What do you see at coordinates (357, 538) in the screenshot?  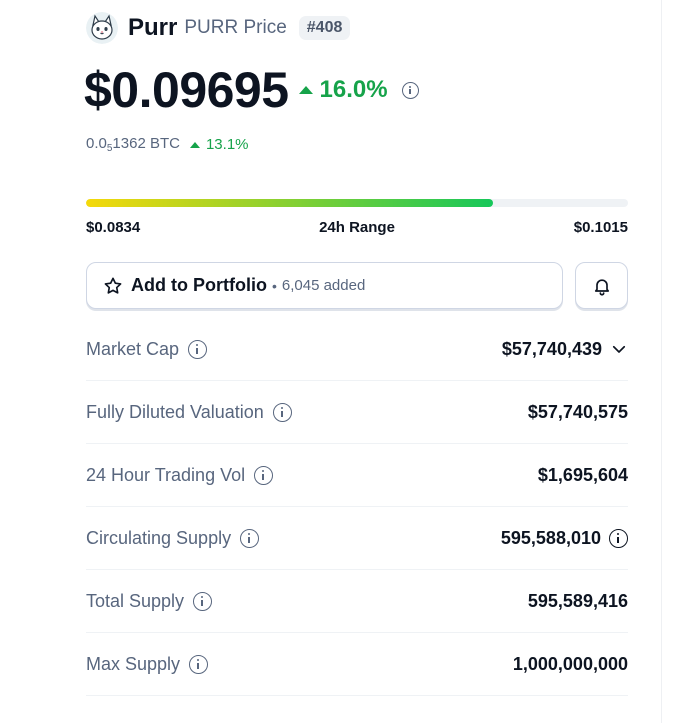 I see `stat-row-circulating-supply: Circulating Supply 595,588,010` at bounding box center [357, 538].